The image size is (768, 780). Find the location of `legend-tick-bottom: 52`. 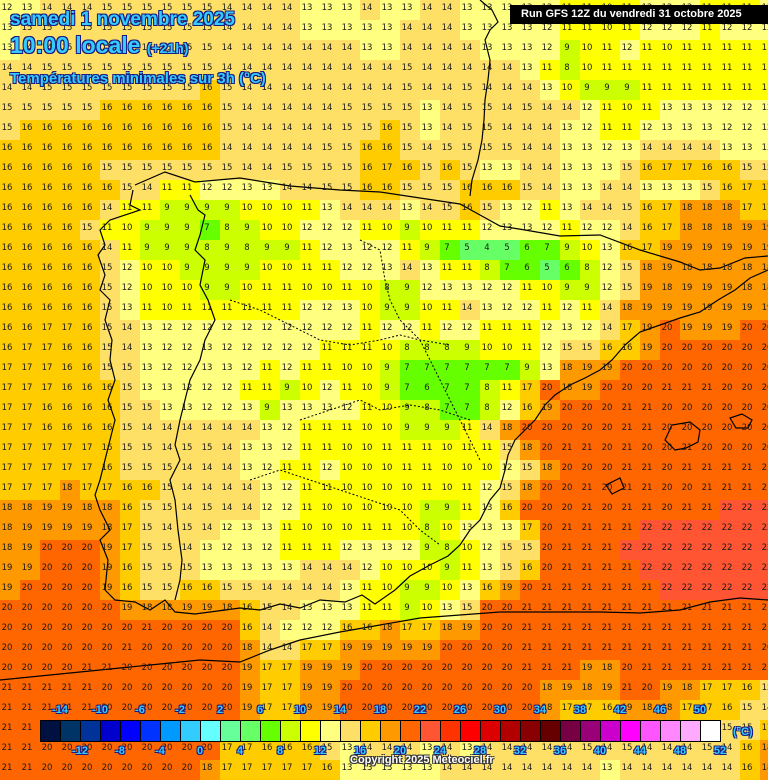

legend-tick-bottom: 52 is located at coordinates (720, 751).